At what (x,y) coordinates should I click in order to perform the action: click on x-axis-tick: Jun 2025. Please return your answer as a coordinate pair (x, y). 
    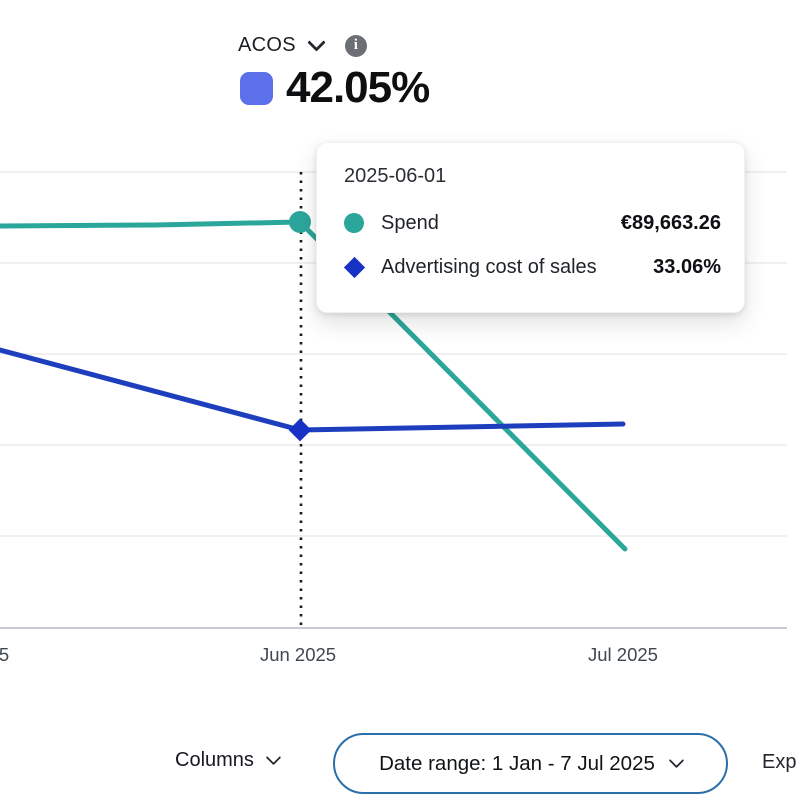
    Looking at the image, I should click on (298, 654).